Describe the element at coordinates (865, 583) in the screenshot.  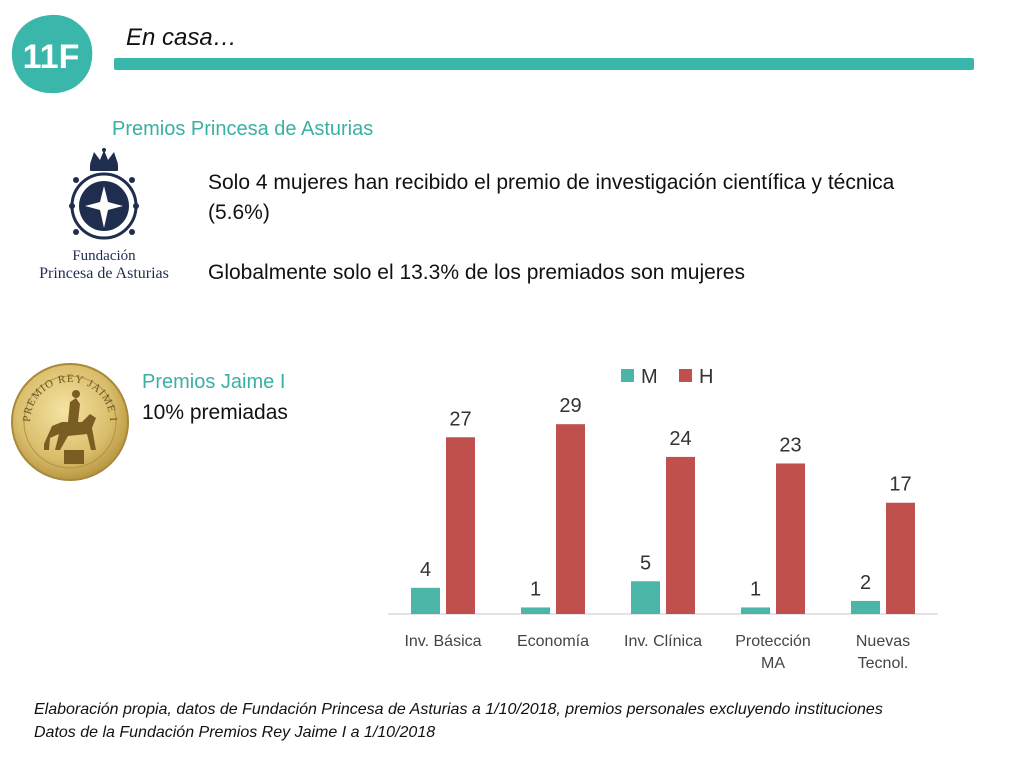
I see `data-label-M-4: 2` at that location.